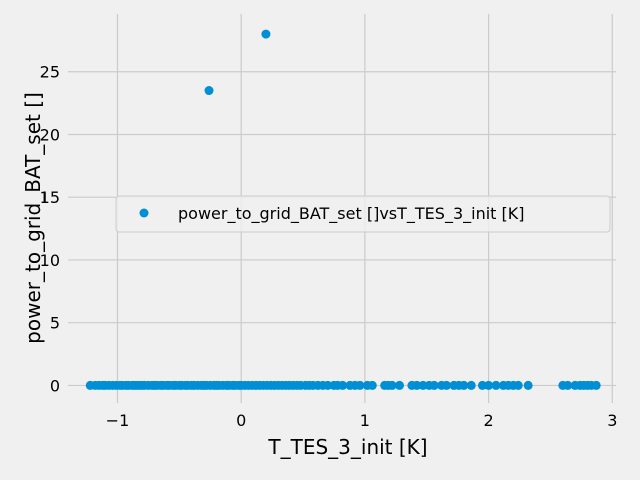  Describe the element at coordinates (488, 420) in the screenshot. I see `x-tick-label: 2` at that location.